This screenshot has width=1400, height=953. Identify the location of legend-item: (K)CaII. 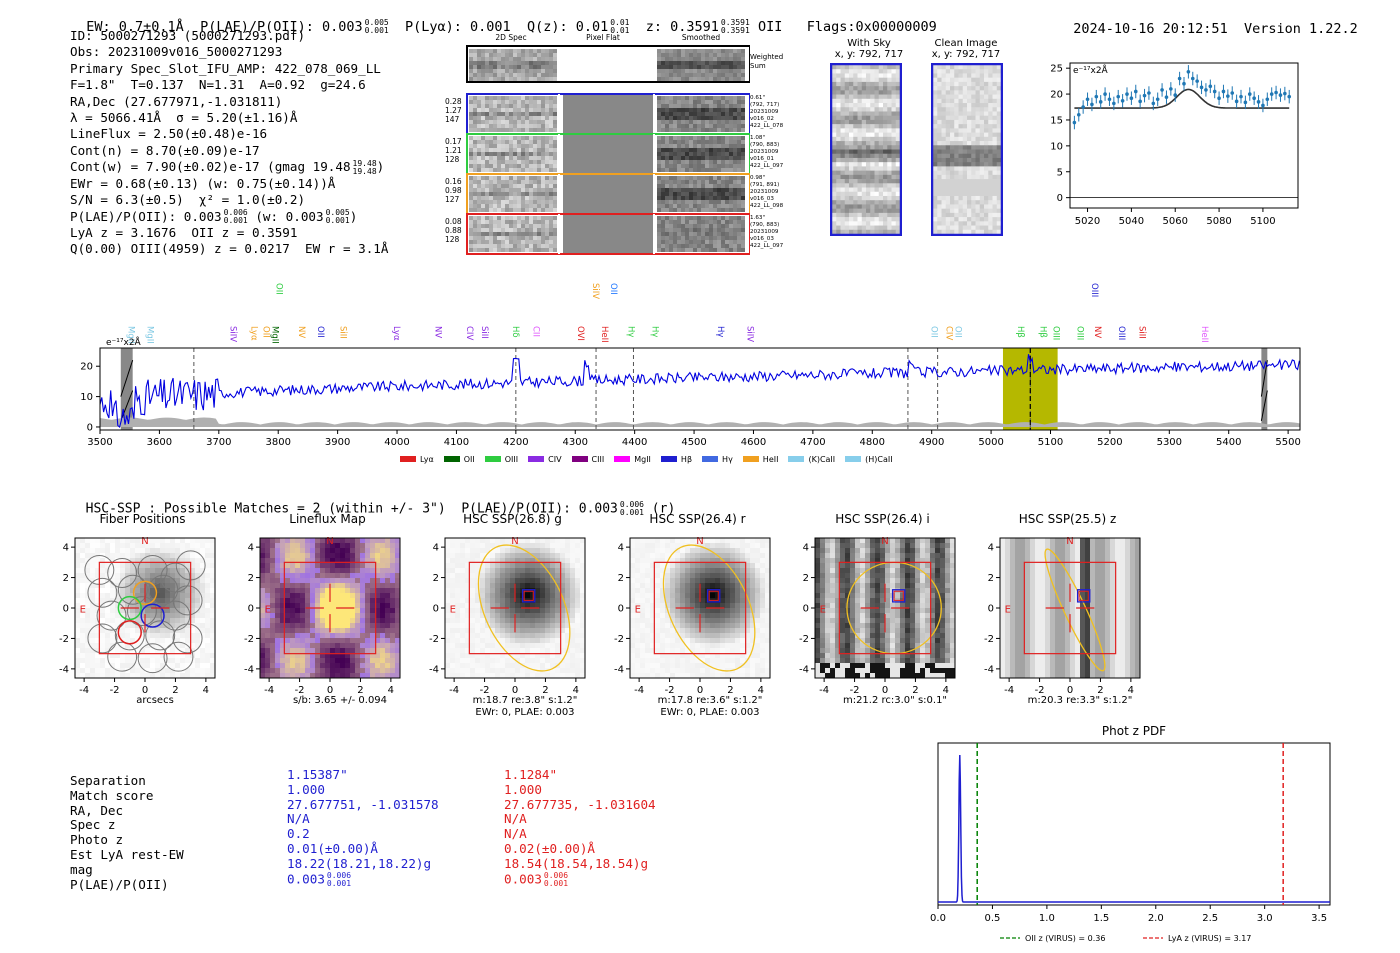
(811, 459).